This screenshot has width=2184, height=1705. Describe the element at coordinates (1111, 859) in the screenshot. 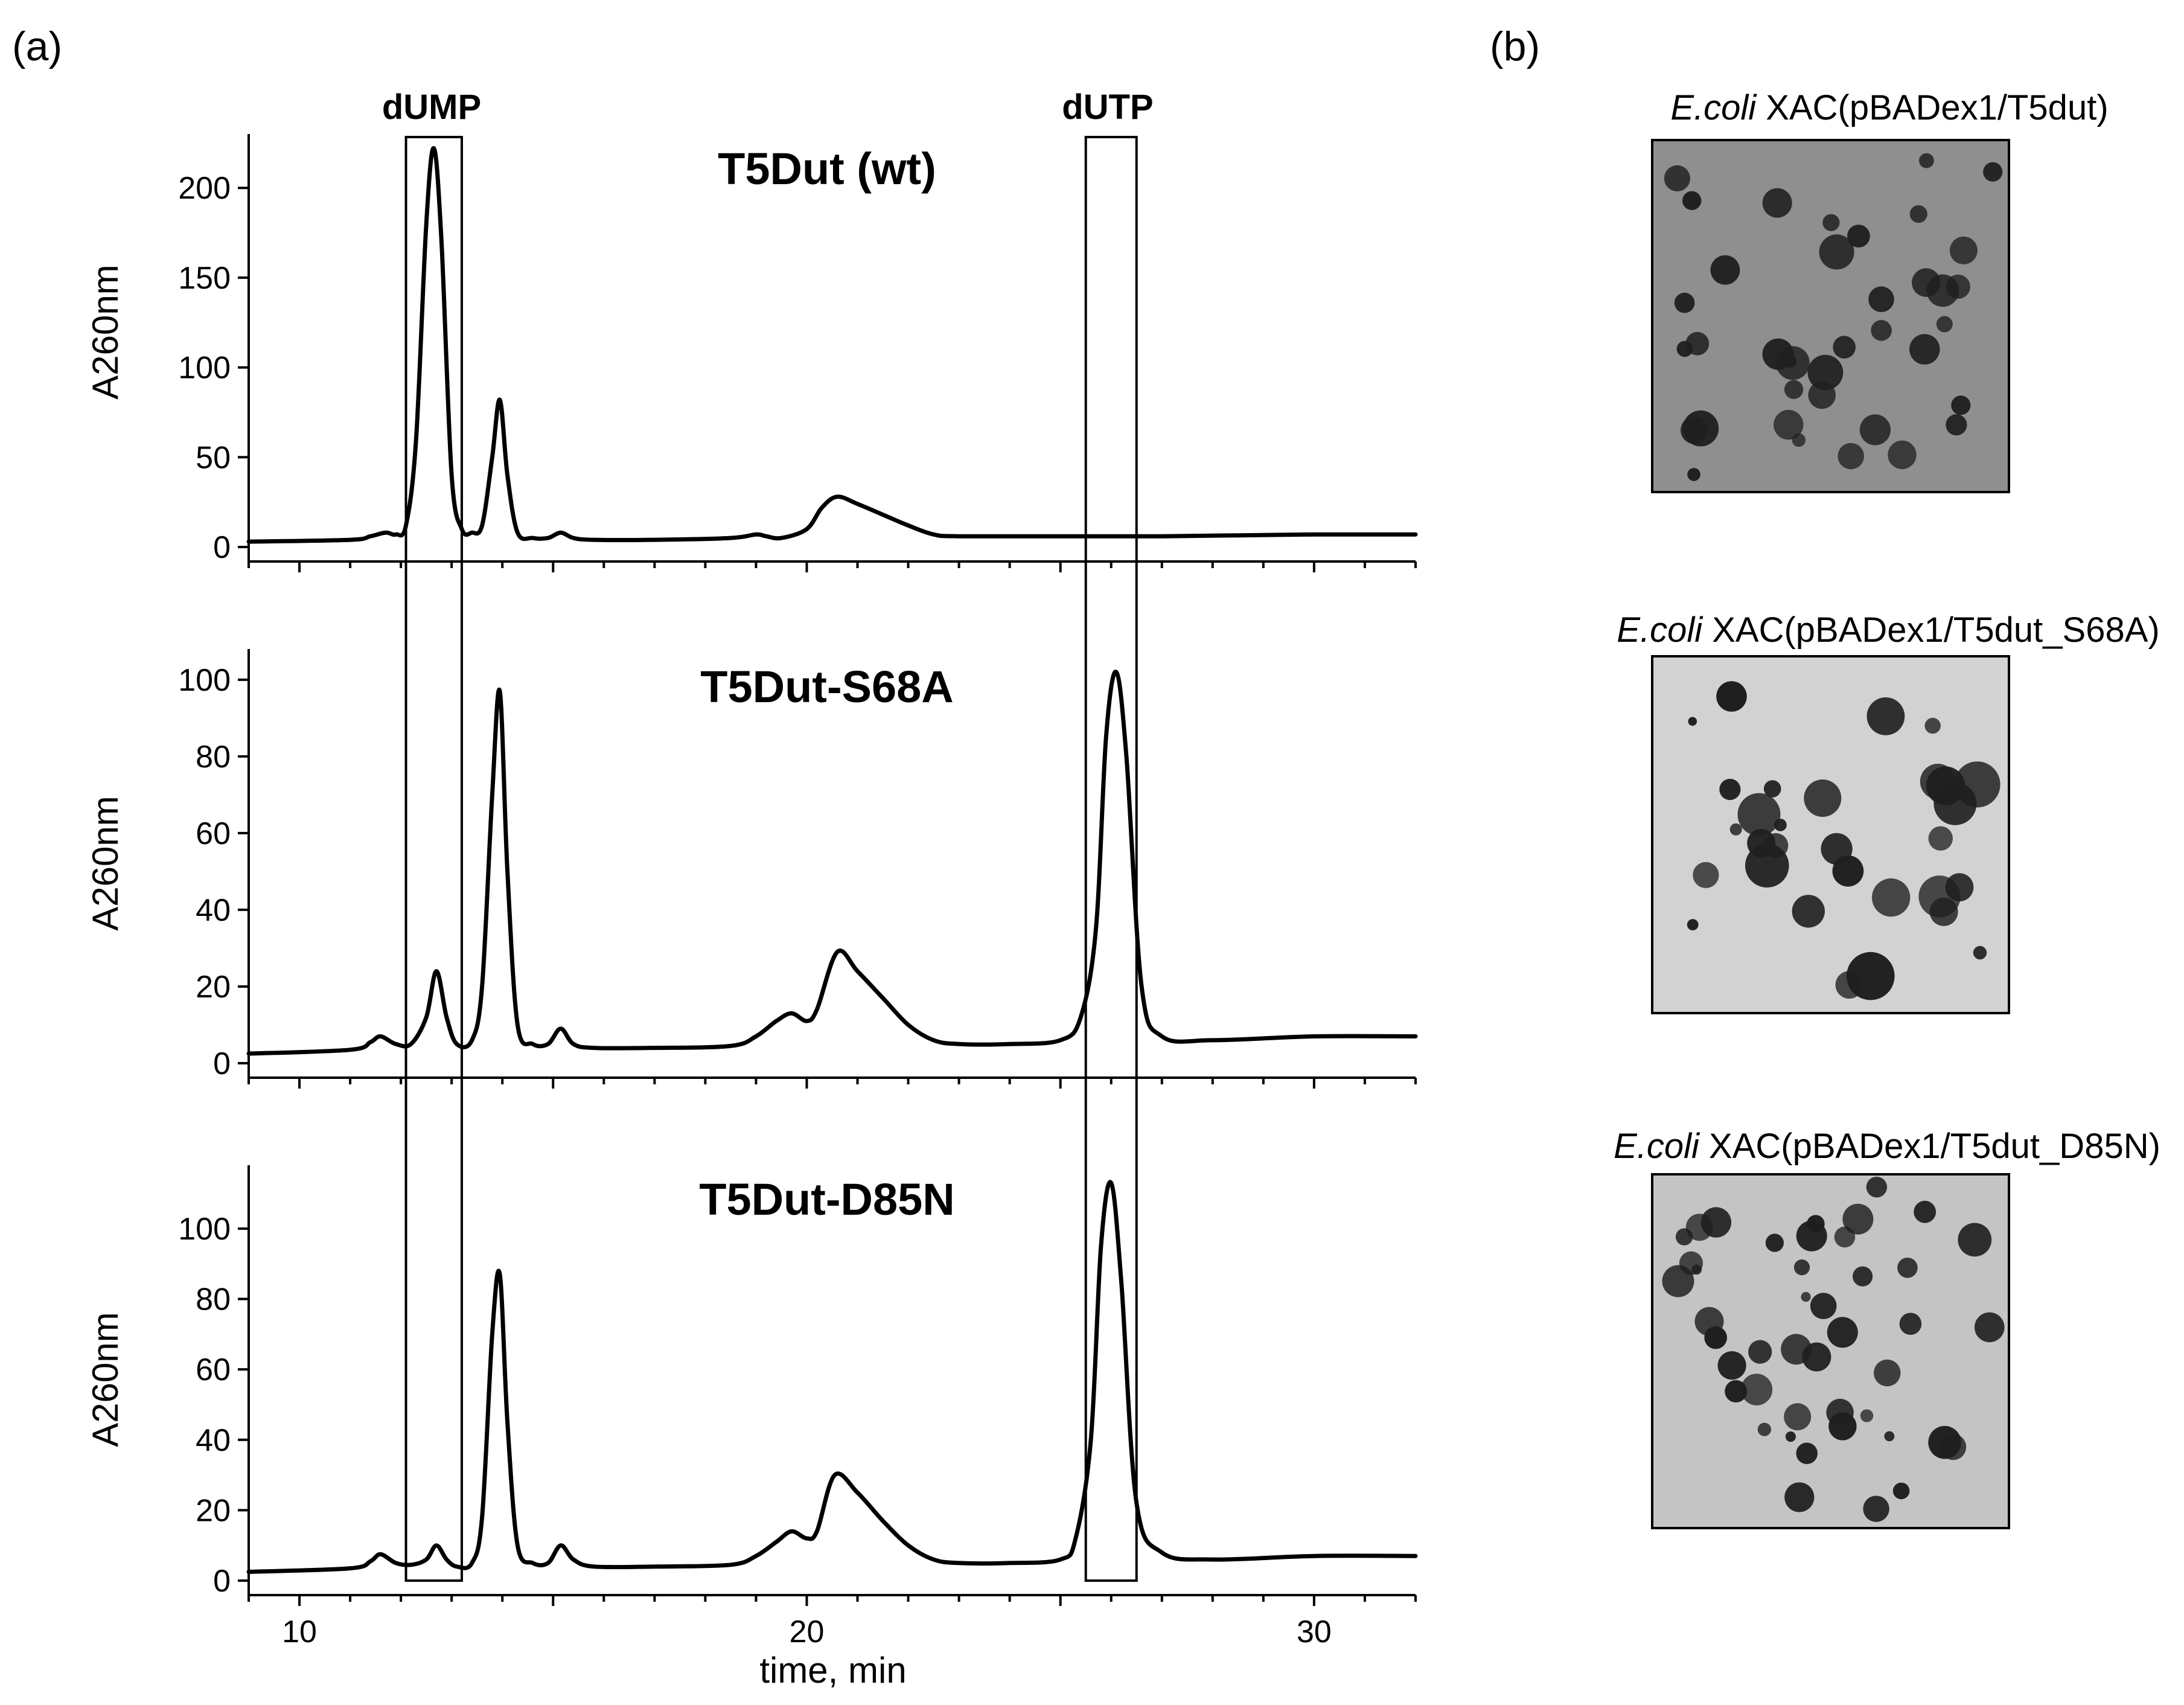

I see `dutp-region-box` at that location.